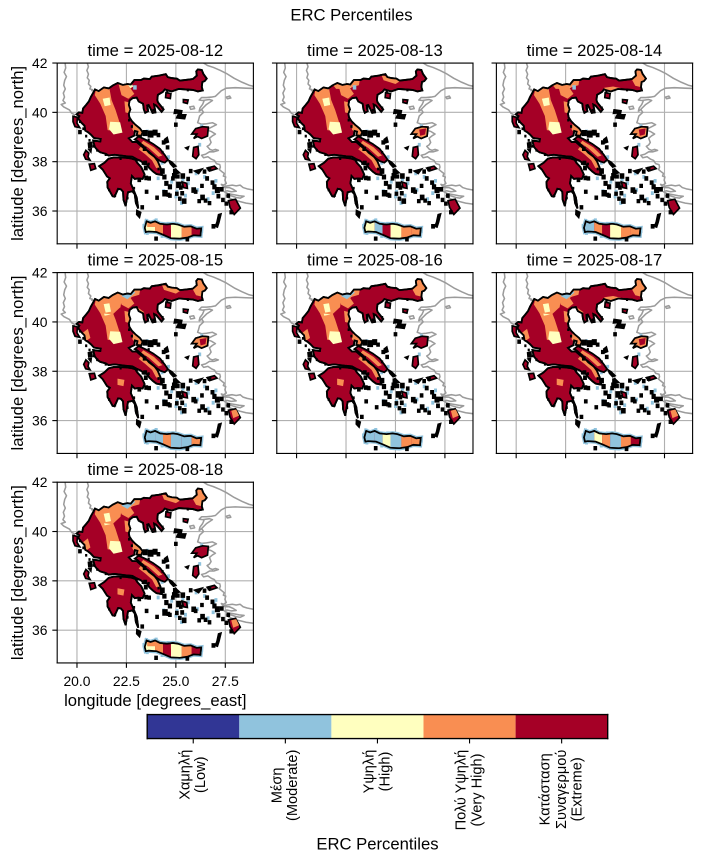 This screenshot has height=862, width=703. I want to click on svg-text: Χαμηλή, so click(185, 775).